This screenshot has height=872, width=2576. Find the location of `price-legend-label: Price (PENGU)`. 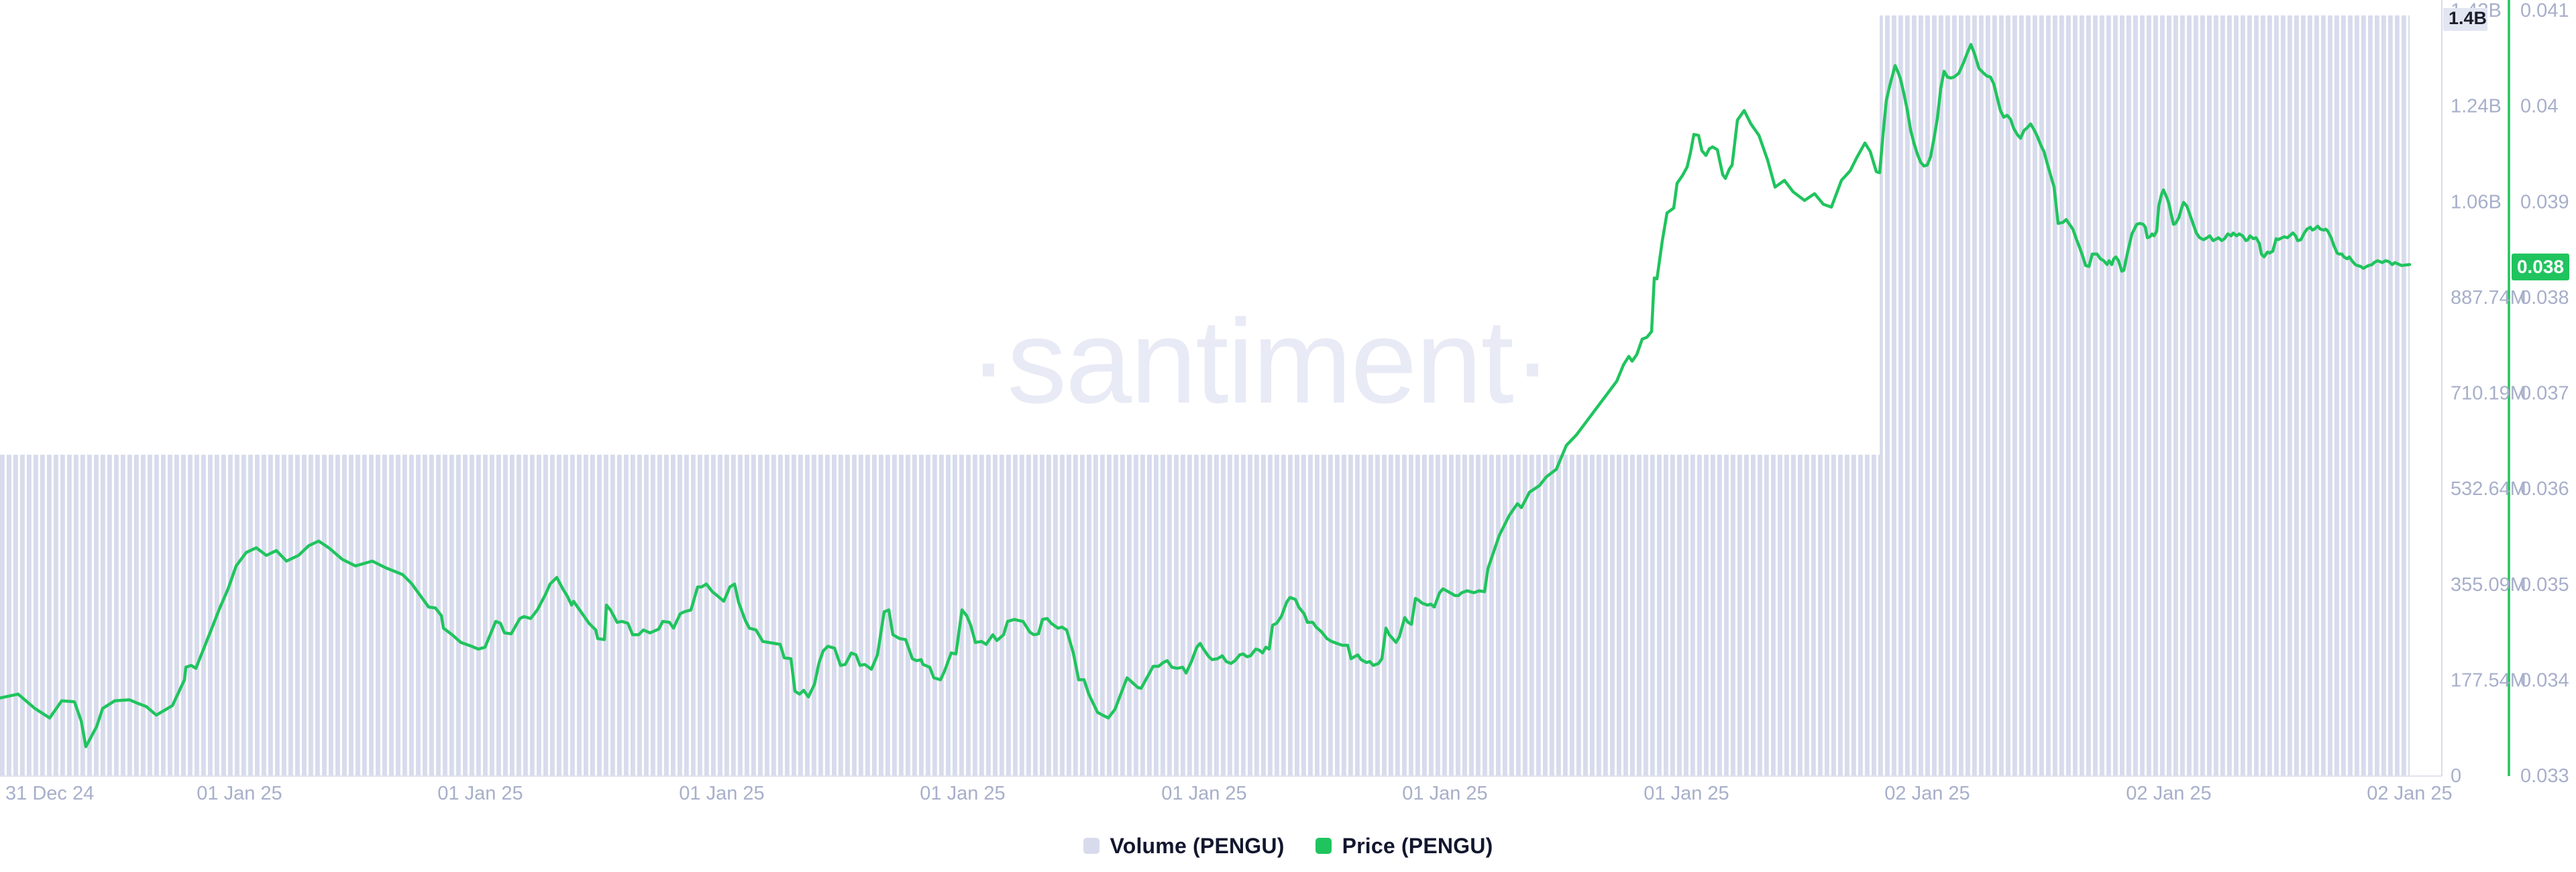

price-legend-label: Price (PENGU) is located at coordinates (1417, 846).